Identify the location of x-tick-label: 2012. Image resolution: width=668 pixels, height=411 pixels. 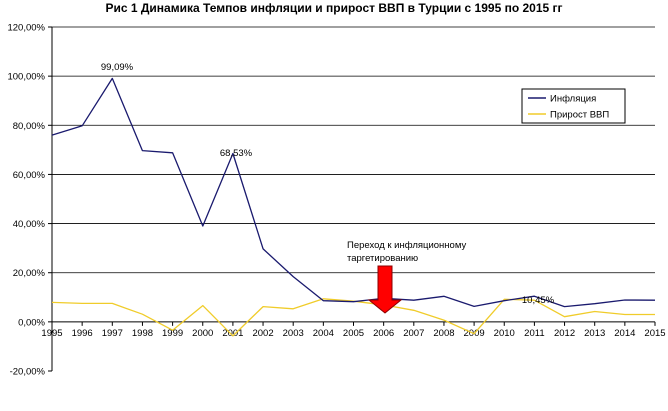
(564, 333).